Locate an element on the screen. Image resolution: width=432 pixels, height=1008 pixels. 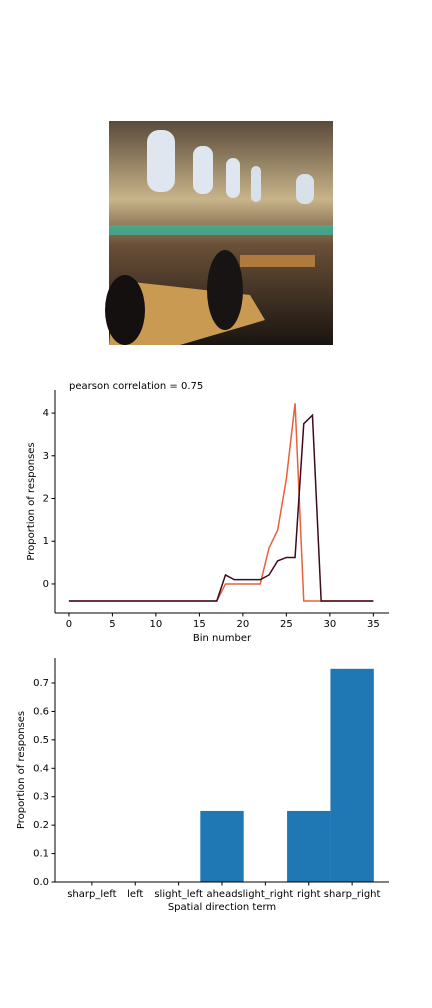
x-tick-label: 25 is located at coordinates (286, 624).